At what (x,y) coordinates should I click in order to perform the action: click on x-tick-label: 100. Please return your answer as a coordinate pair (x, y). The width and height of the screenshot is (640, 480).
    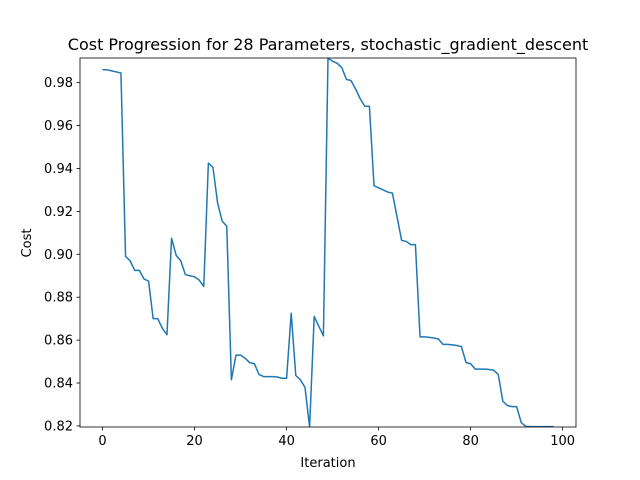
    Looking at the image, I should click on (562, 441).